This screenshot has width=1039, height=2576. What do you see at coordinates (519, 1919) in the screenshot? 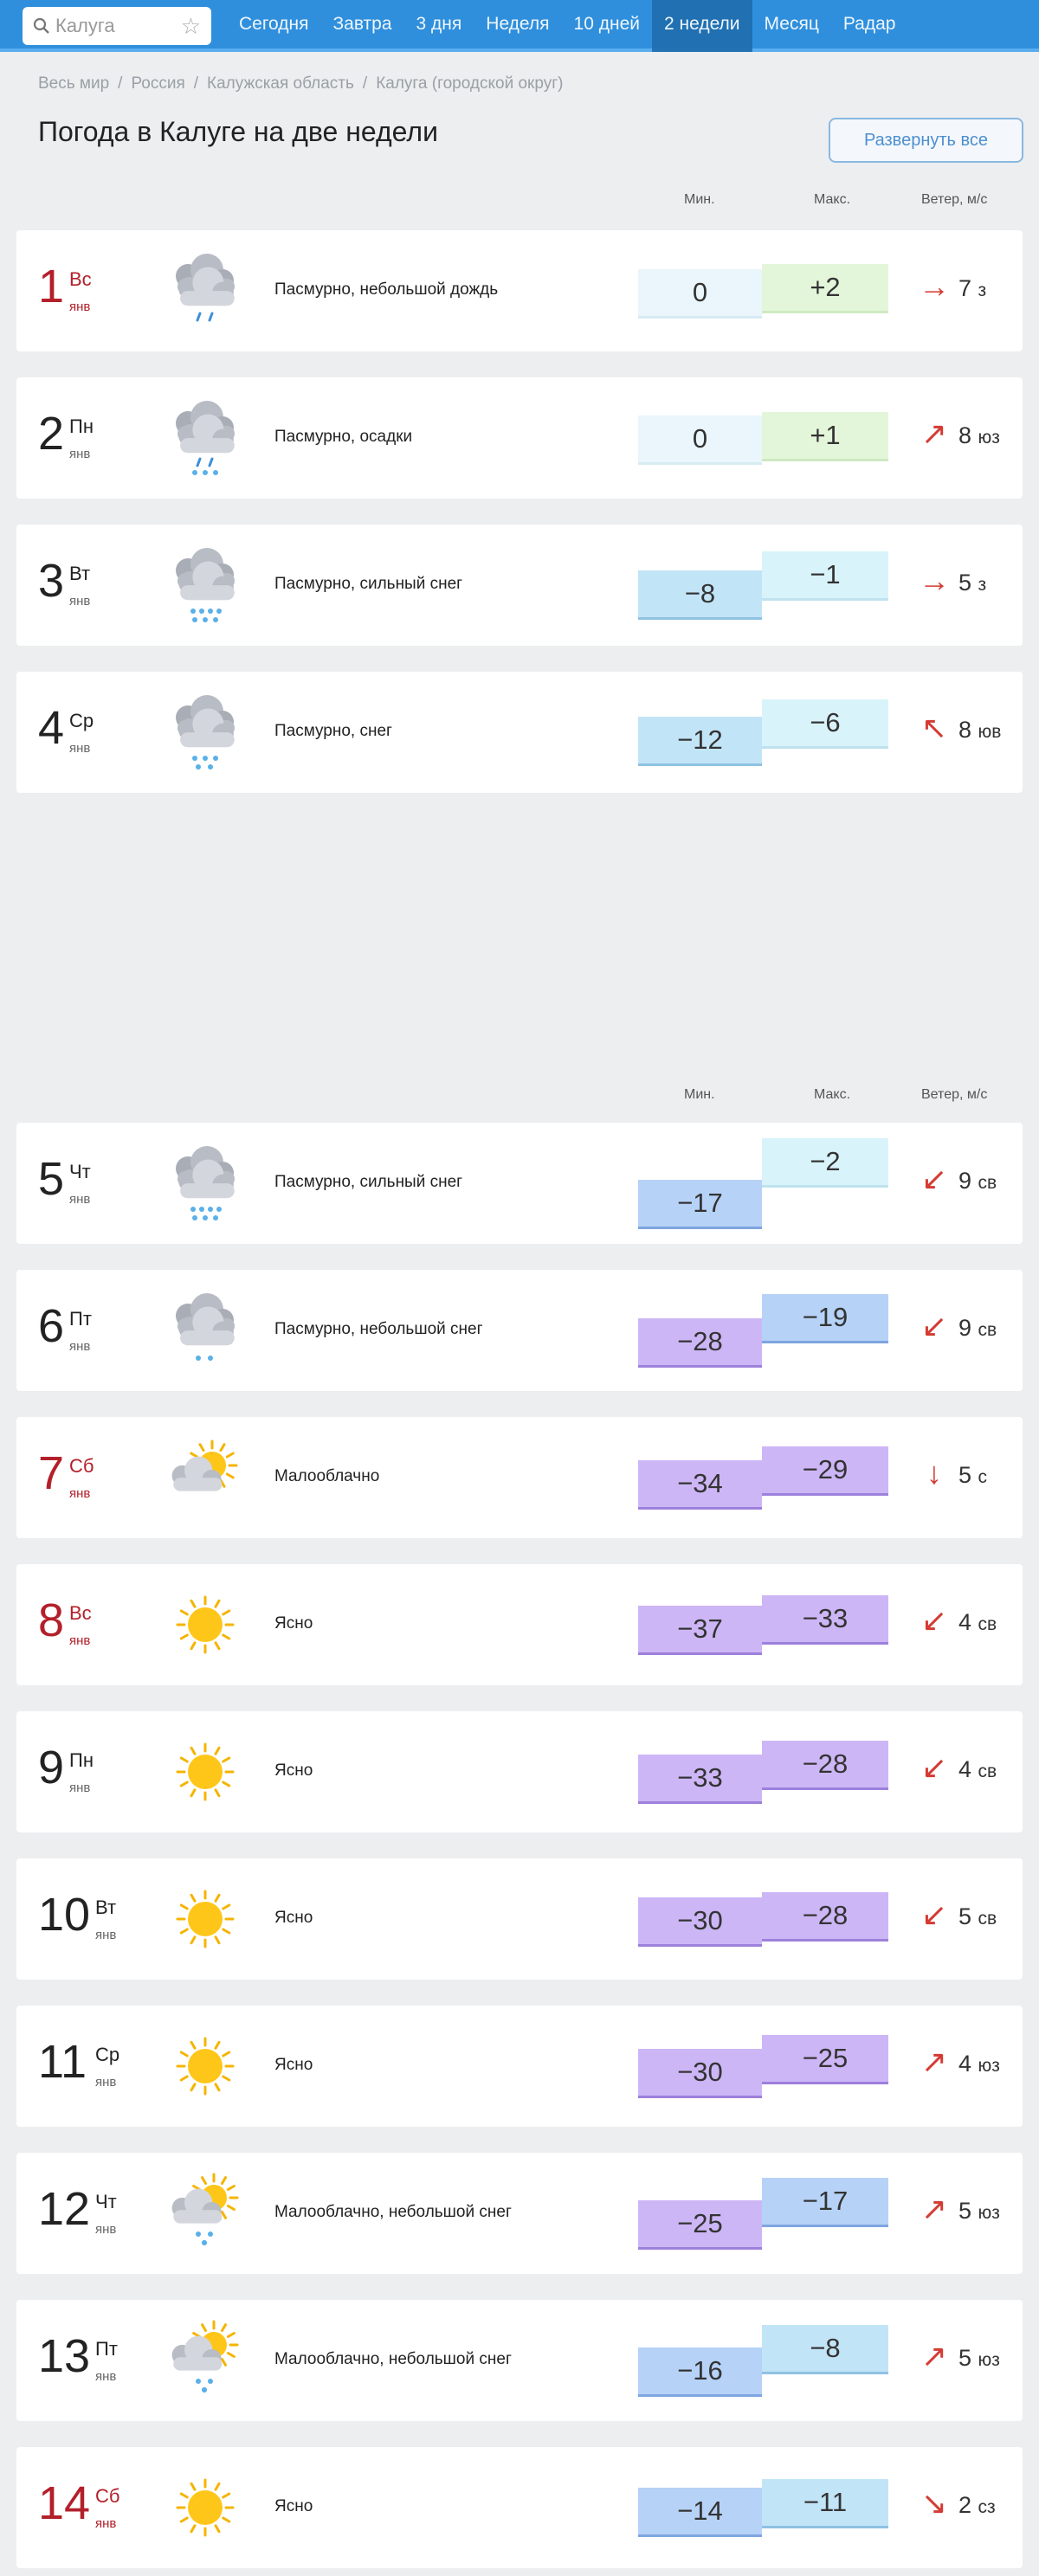
I see `day-row: 10 Вт янв Ясно −30 −28 ↙ 5 св` at bounding box center [519, 1919].